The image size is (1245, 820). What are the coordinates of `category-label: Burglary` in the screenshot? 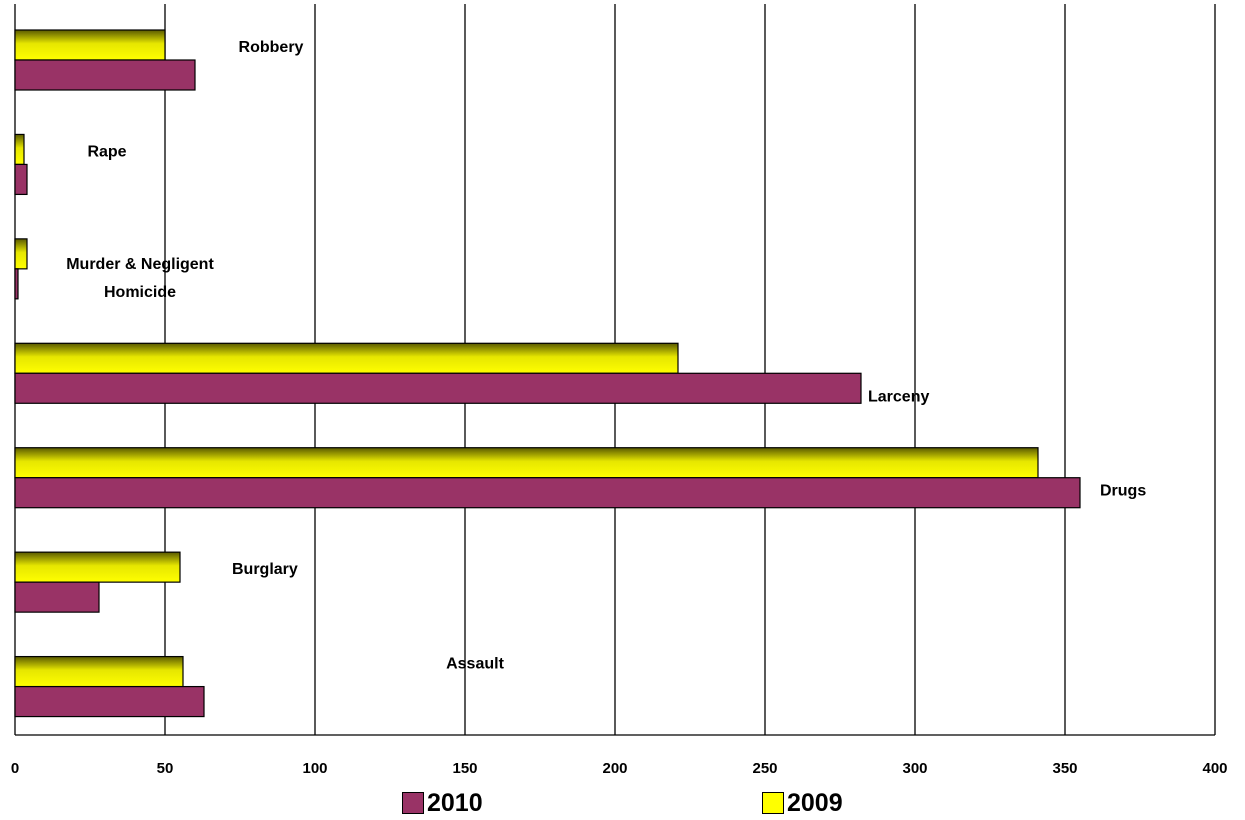 It's located at (265, 569).